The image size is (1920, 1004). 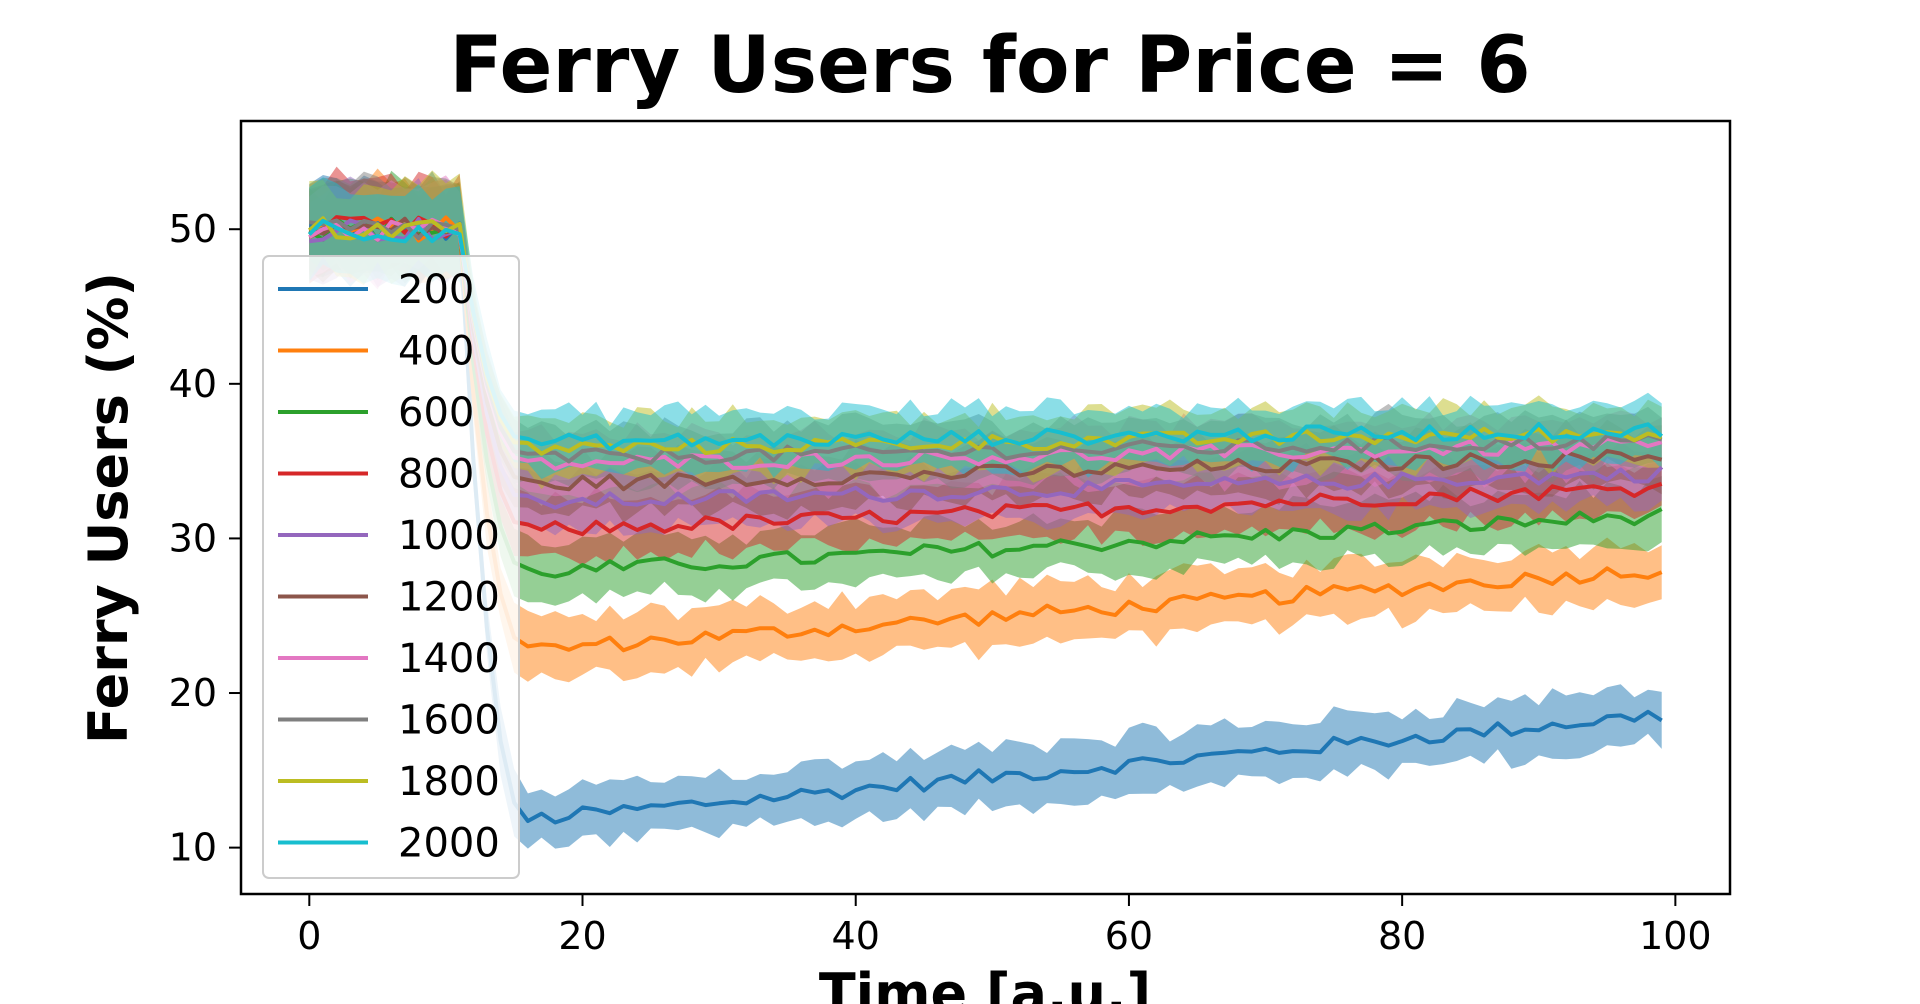 I want to click on x-axis-ticks: 0 20 40 60 80 100, so click(x=1004, y=926).